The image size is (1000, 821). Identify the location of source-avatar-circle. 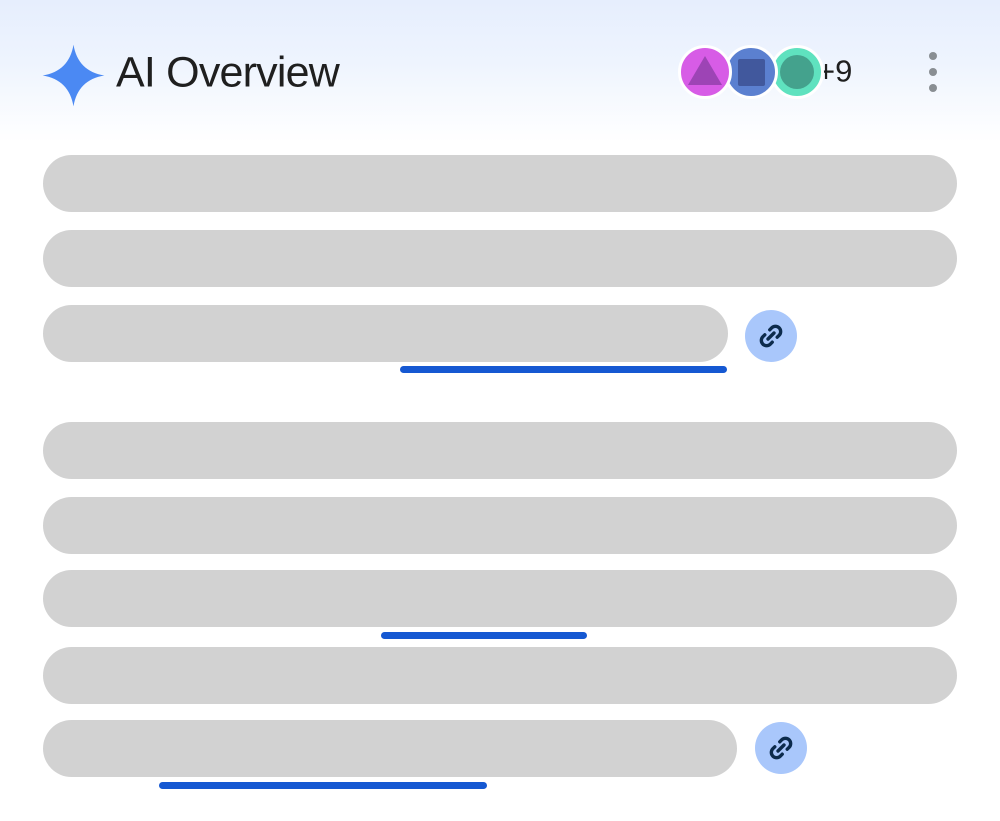
(797, 72).